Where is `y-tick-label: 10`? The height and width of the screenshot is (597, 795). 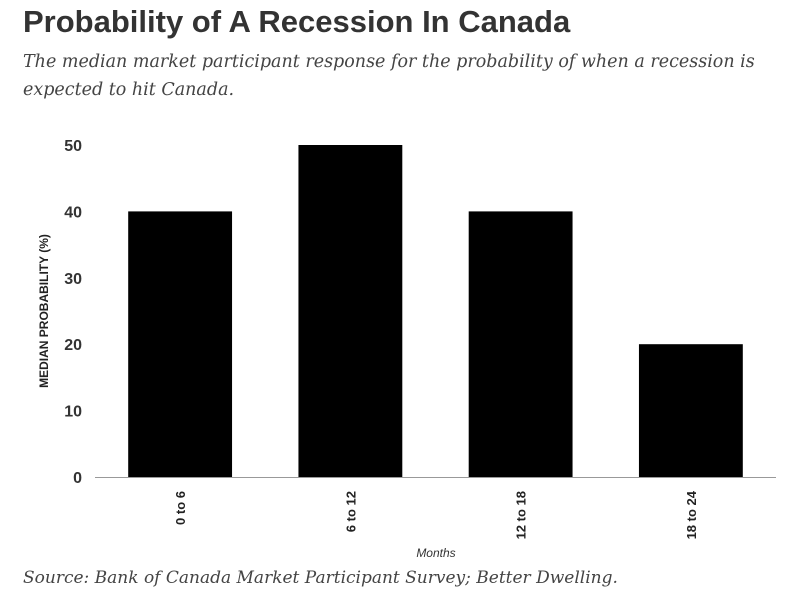
y-tick-label: 10 is located at coordinates (73, 412).